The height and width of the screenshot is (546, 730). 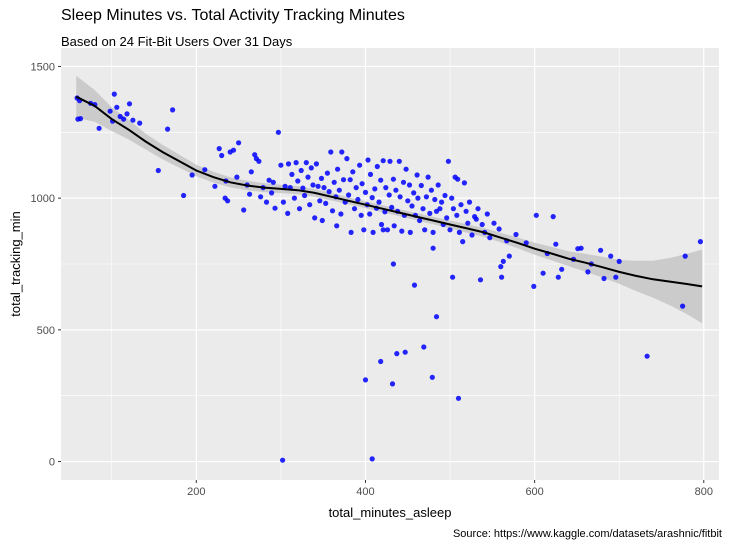 What do you see at coordinates (46, 331) in the screenshot?
I see `y-tick-label: 500` at bounding box center [46, 331].